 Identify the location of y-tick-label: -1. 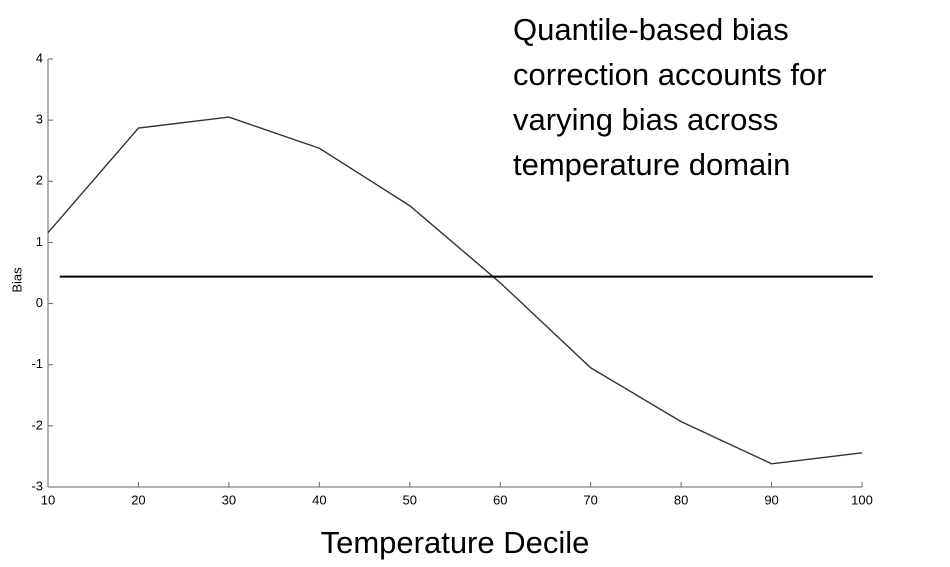
(37, 363).